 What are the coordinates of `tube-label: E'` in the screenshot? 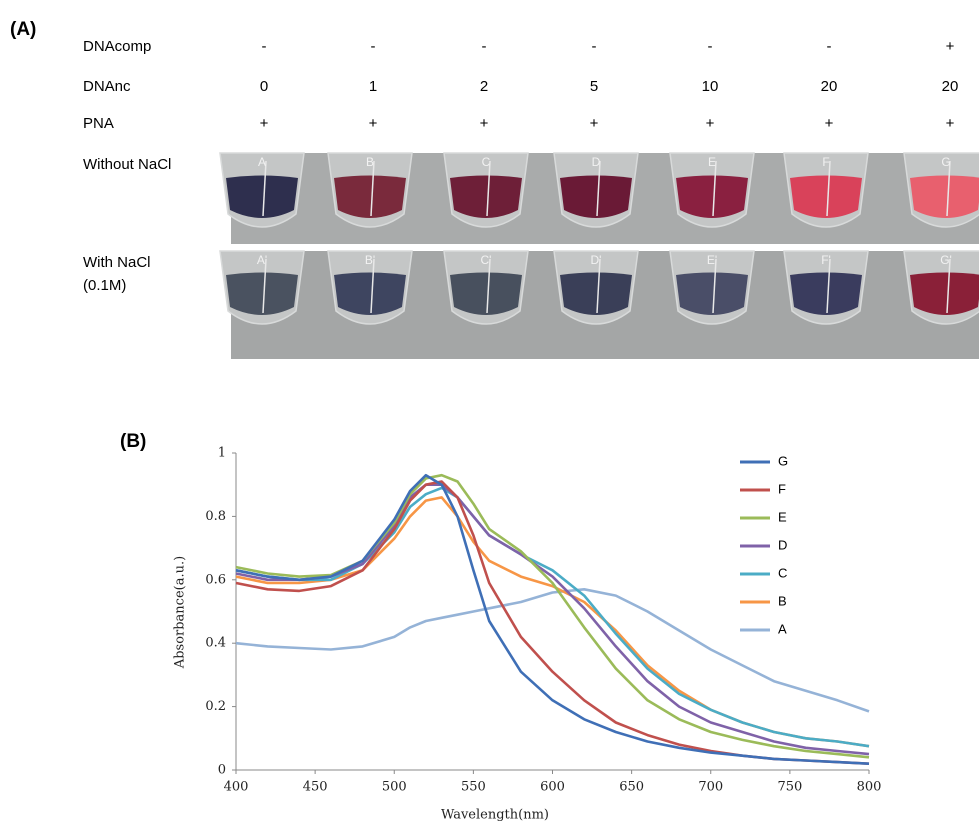 It's located at (712, 260).